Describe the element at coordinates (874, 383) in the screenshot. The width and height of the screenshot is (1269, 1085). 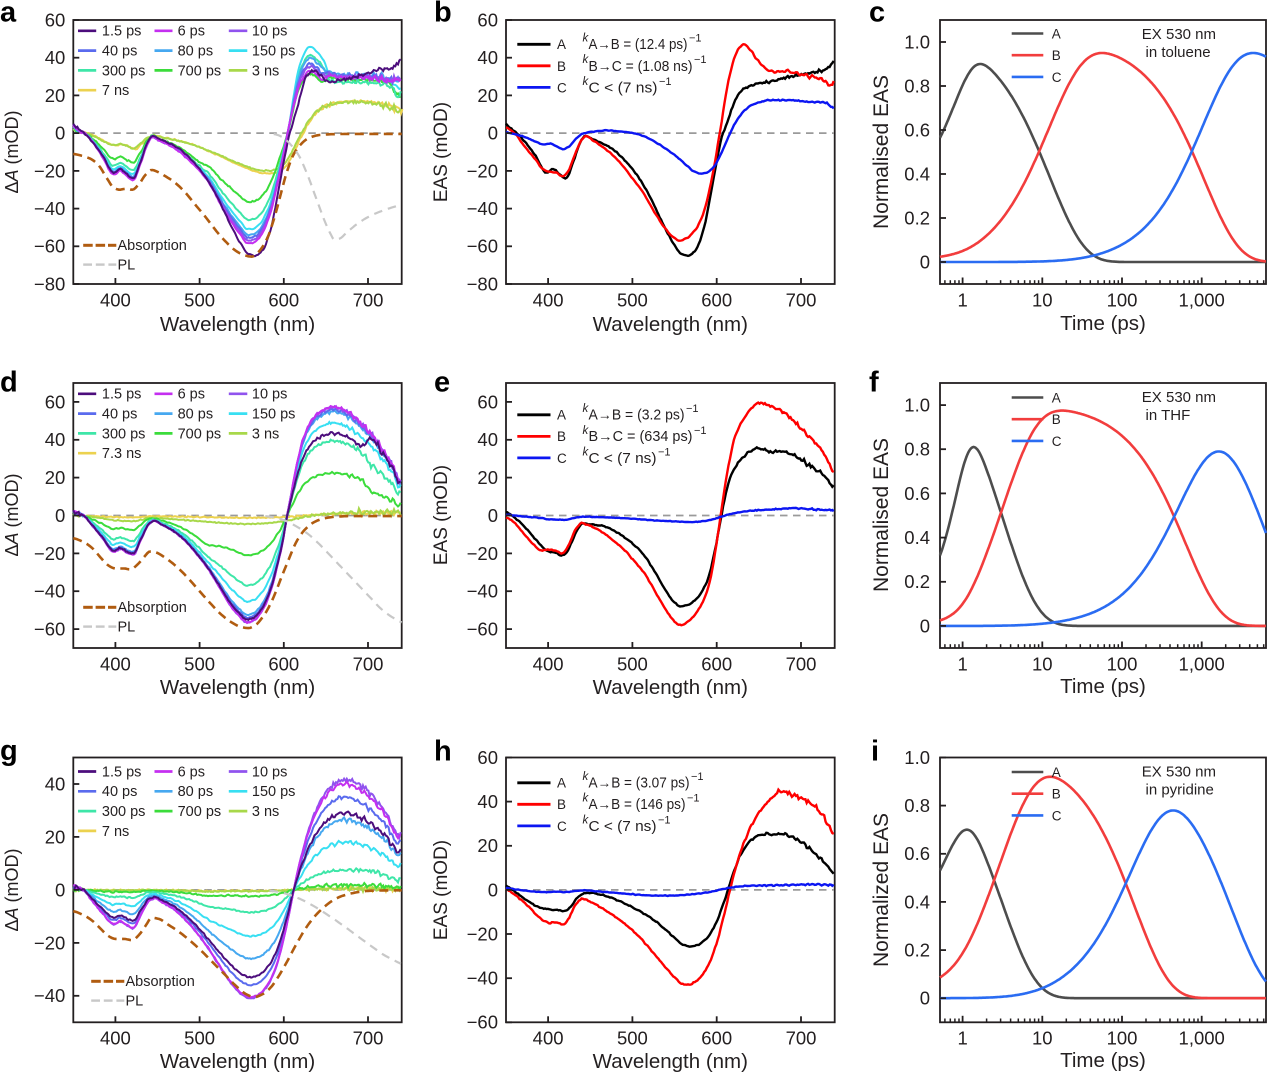
I see `svg-text: f` at that location.